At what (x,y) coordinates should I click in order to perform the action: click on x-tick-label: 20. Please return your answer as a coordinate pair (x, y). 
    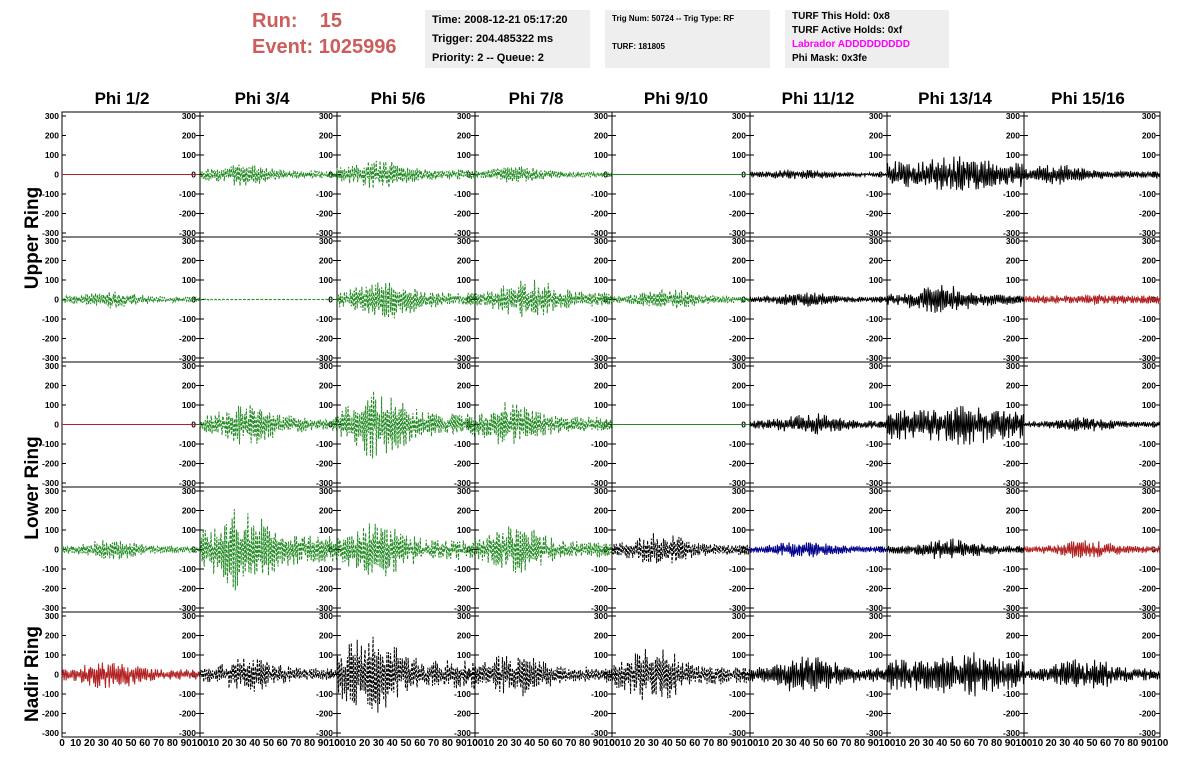
    Looking at the image, I should click on (228, 743).